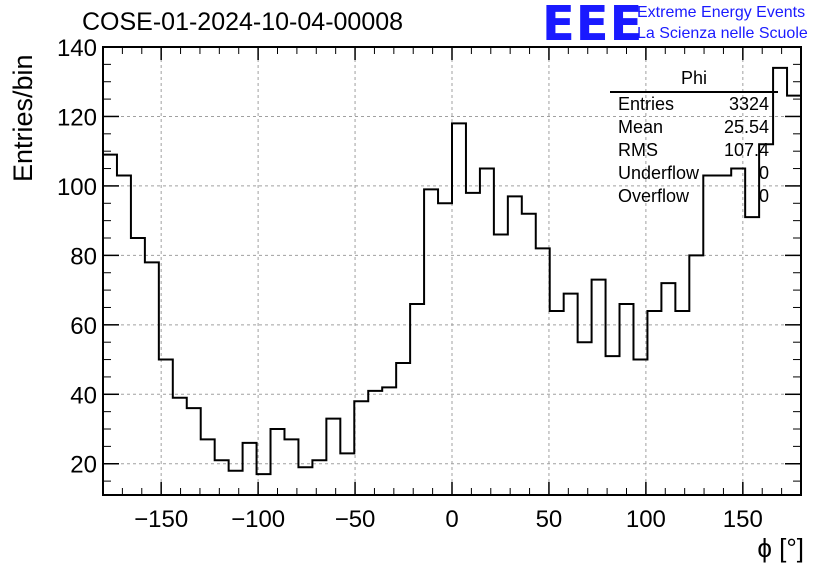 Image resolution: width=836 pixels, height=572 pixels. I want to click on x-tick-labels: −150 −100 −50 0 50 100 150, so click(448, 519).